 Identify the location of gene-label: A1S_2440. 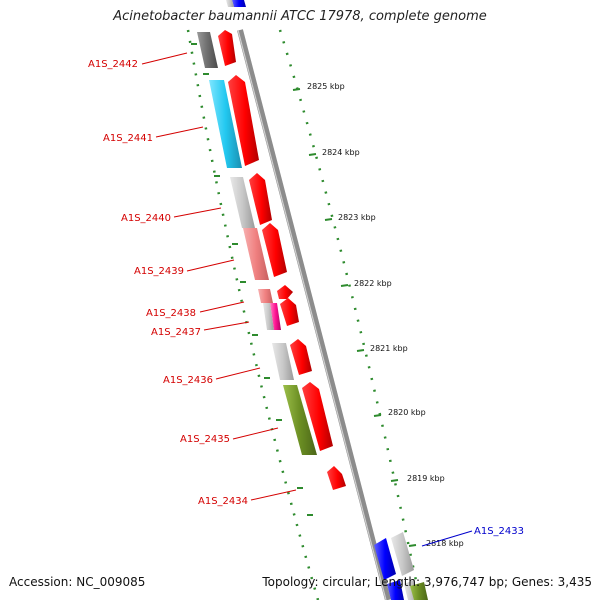
(146, 218).